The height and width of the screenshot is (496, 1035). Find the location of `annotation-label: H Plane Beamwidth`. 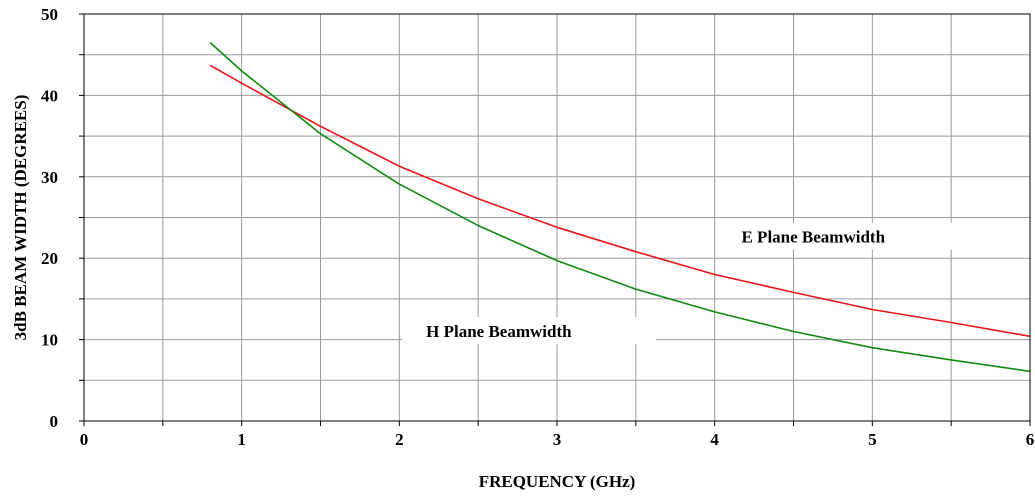

annotation-label: H Plane Beamwidth is located at coordinates (529, 331).